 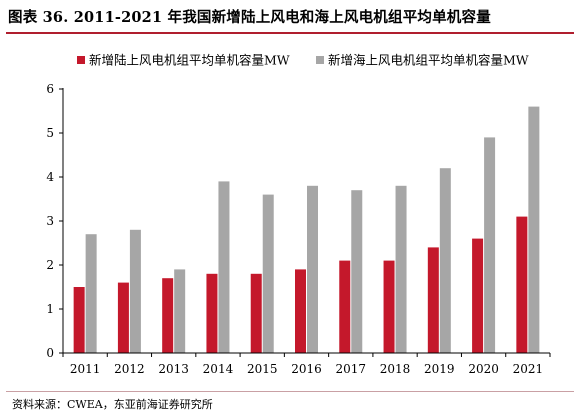 I want to click on chart-title: 图表 36. 2011-2021 年我国新增陆上风电和海上风电机组平均单机容量, so click(x=249, y=17).